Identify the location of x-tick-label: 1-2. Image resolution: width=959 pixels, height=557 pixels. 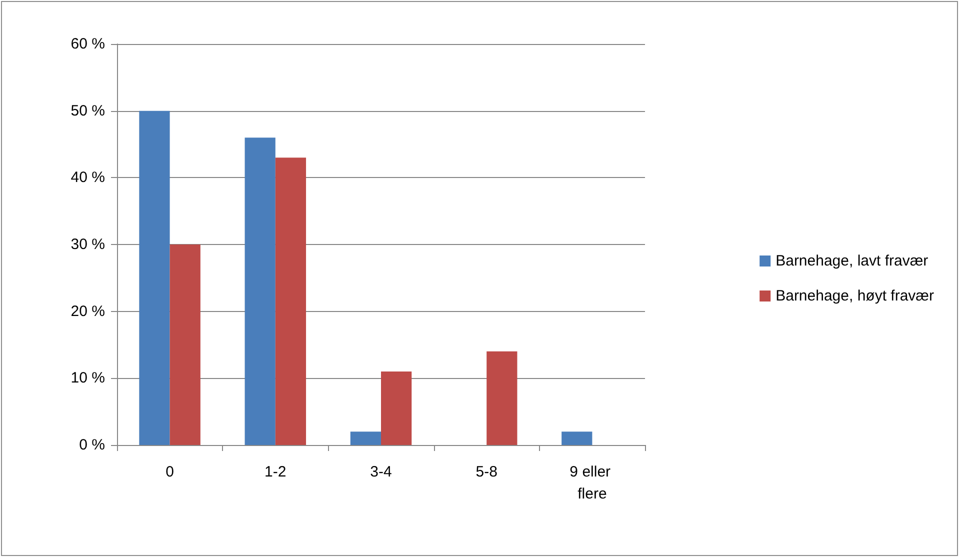
(275, 472).